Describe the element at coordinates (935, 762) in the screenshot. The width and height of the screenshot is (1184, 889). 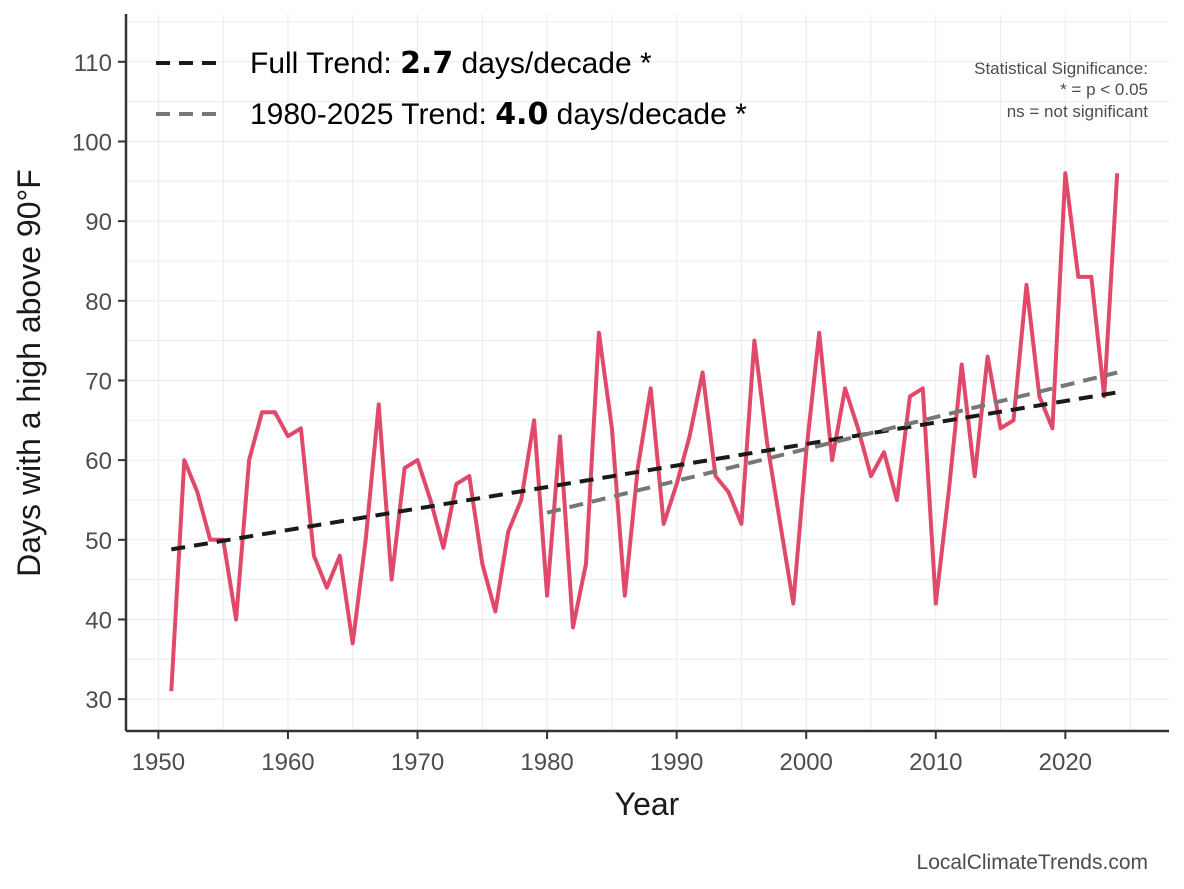
I see `x-tick-label: 2010` at that location.